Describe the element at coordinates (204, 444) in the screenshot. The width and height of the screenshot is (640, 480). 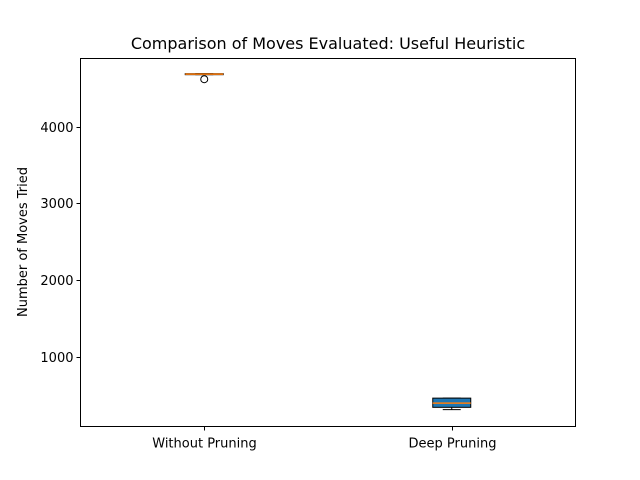
I see `x-tick-label: Without Pruning` at that location.